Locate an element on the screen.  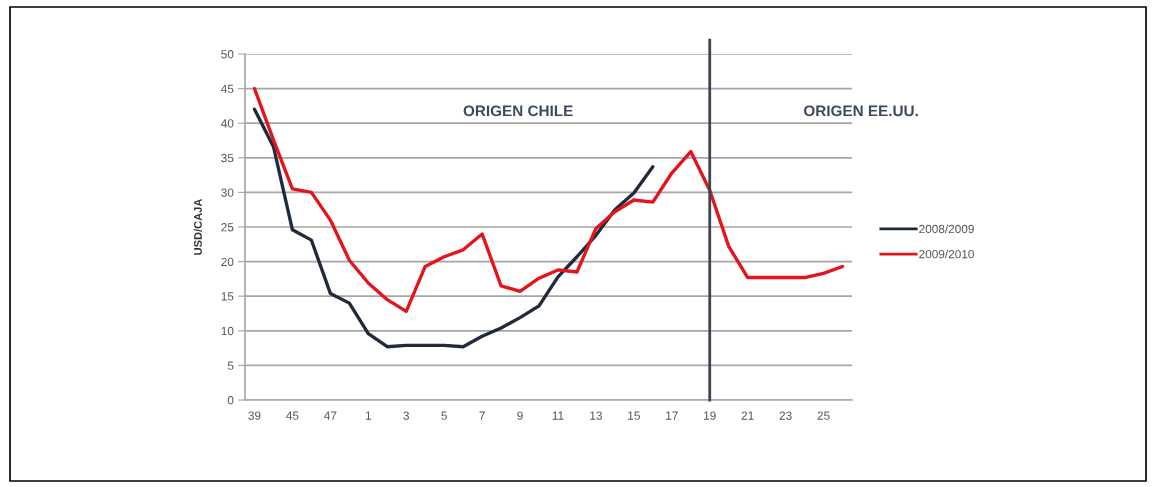
legend-label: 2009/2010 is located at coordinates (946, 254).